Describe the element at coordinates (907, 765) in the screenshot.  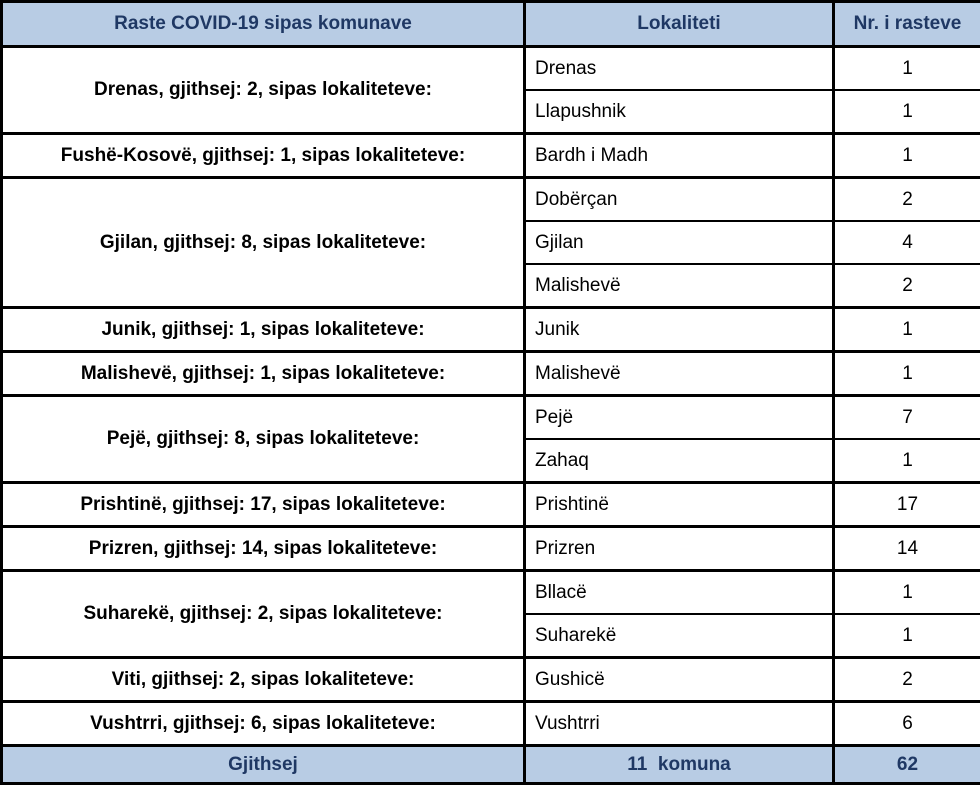
I see `total-cases: 62` at that location.